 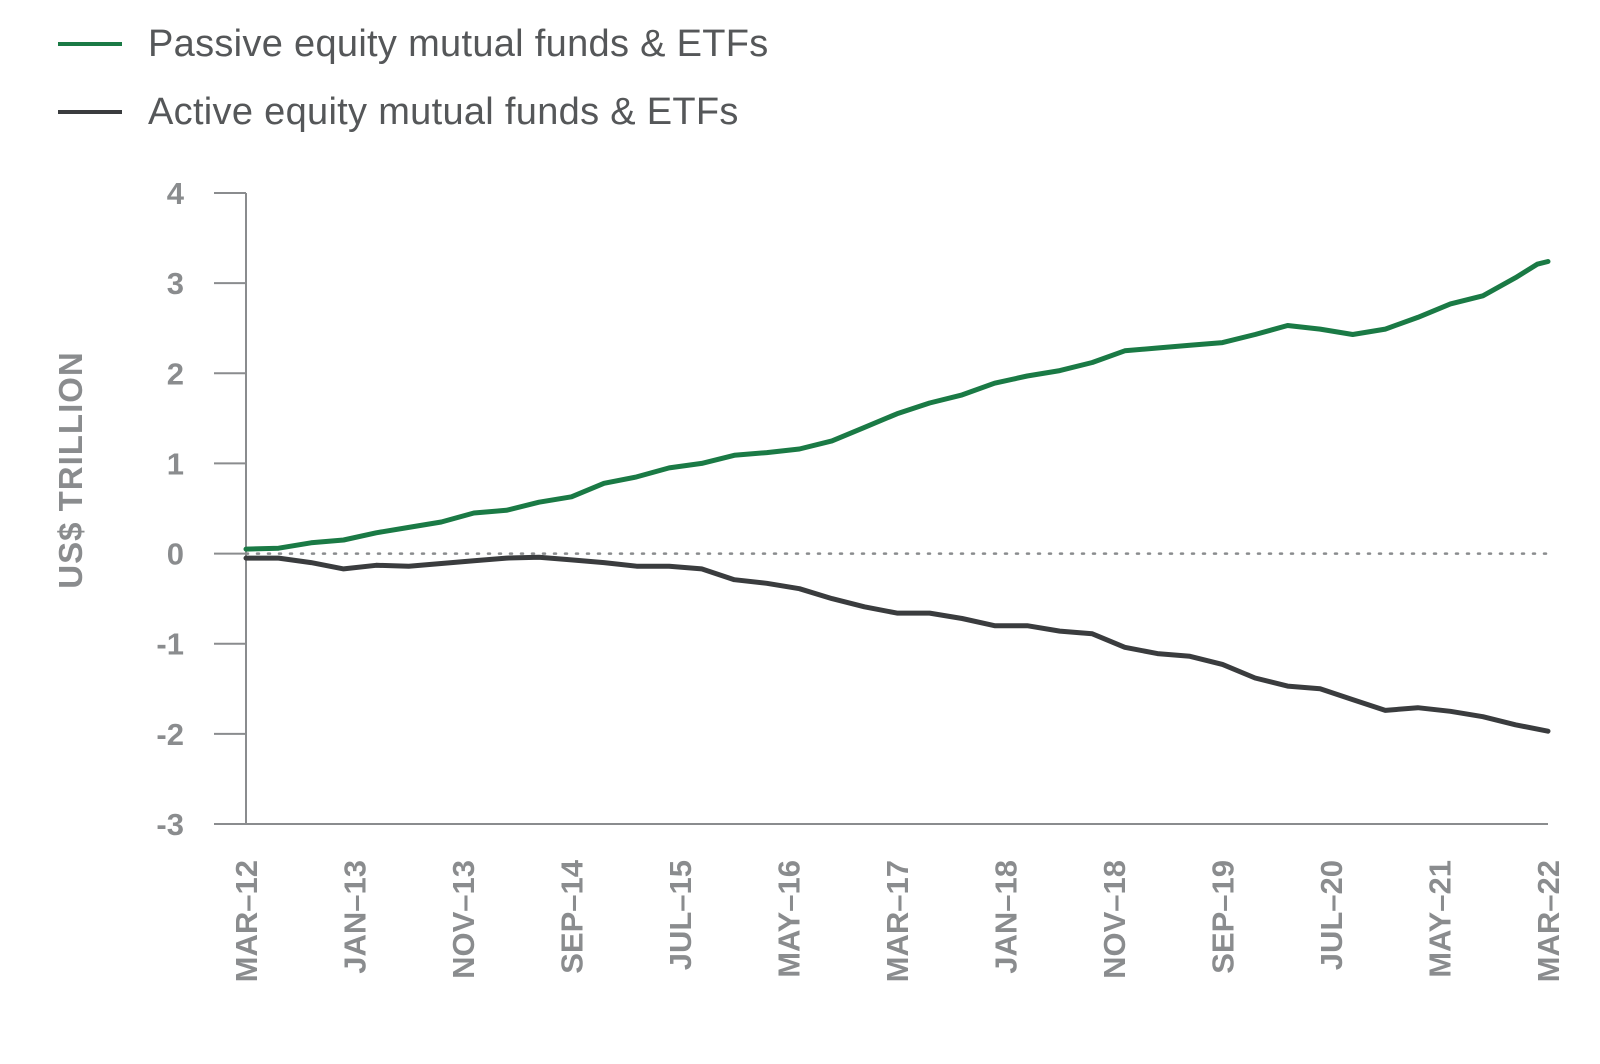 What do you see at coordinates (443, 111) in the screenshot?
I see `legend-label-active: Active equity mutual funds & ETFs` at bounding box center [443, 111].